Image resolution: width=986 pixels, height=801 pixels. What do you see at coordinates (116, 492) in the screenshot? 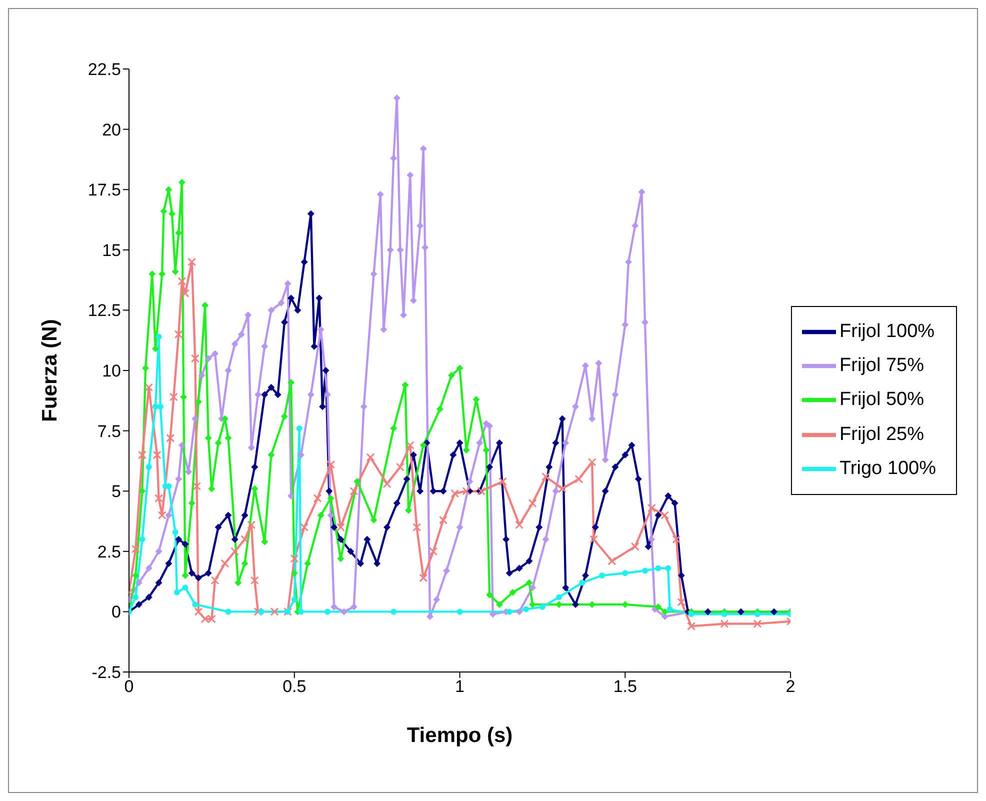
I see `y-tick-label: 5` at bounding box center [116, 492].